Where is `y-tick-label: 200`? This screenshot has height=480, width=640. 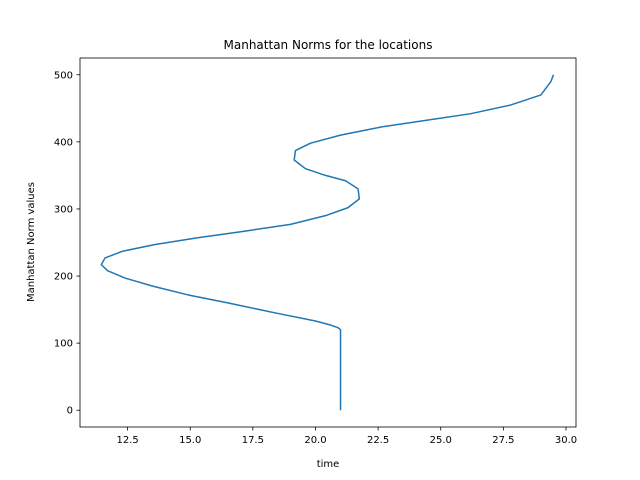
y-tick-label: 200 is located at coordinates (63, 277).